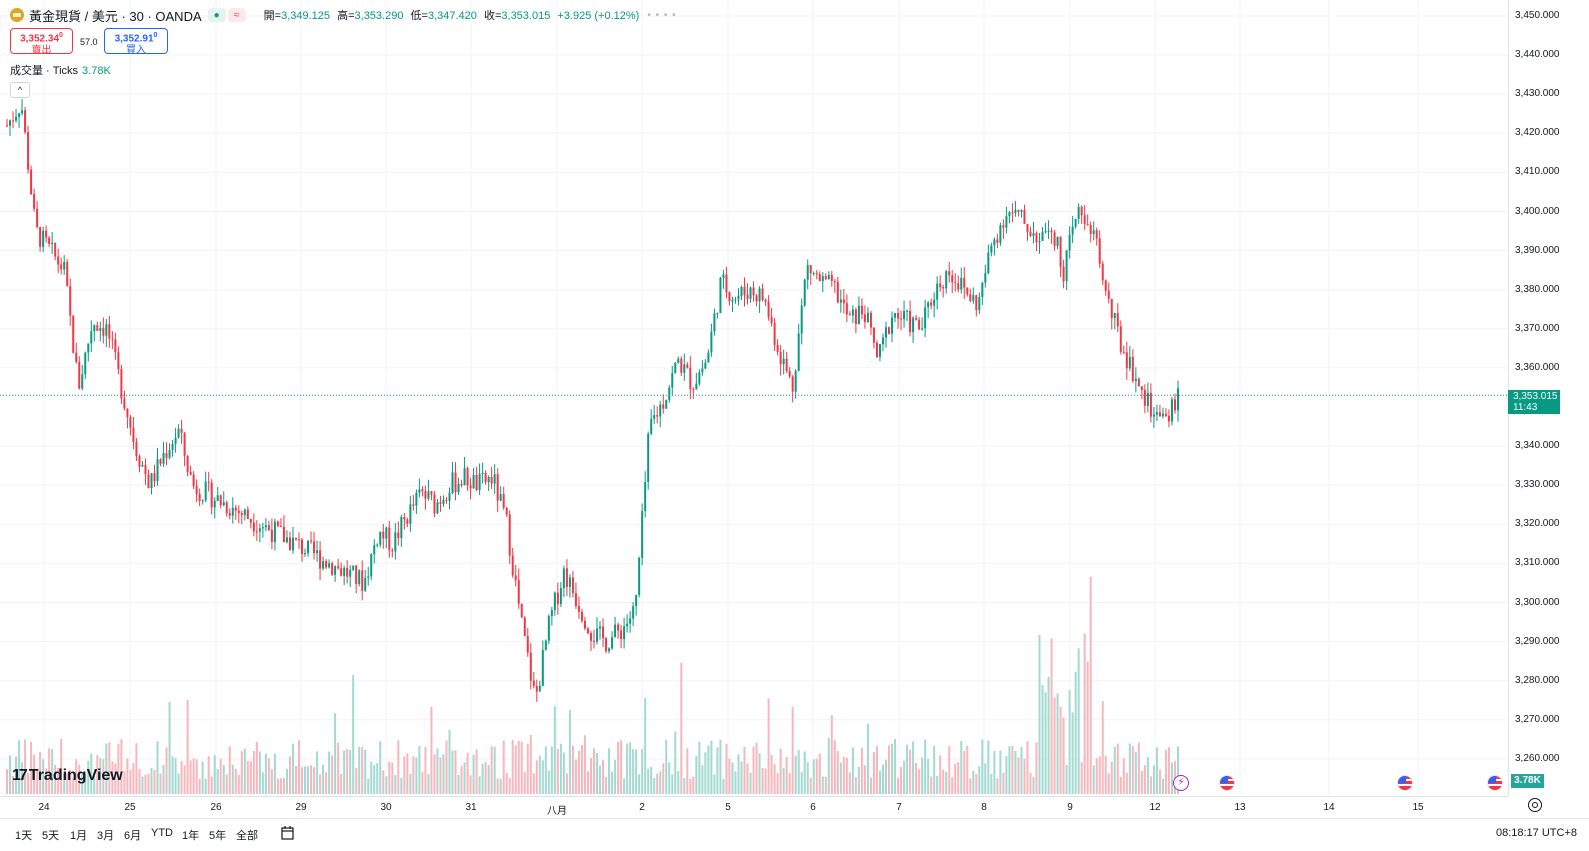 This screenshot has height=851, width=1589. I want to click on range-all-button: 全部, so click(247, 836).